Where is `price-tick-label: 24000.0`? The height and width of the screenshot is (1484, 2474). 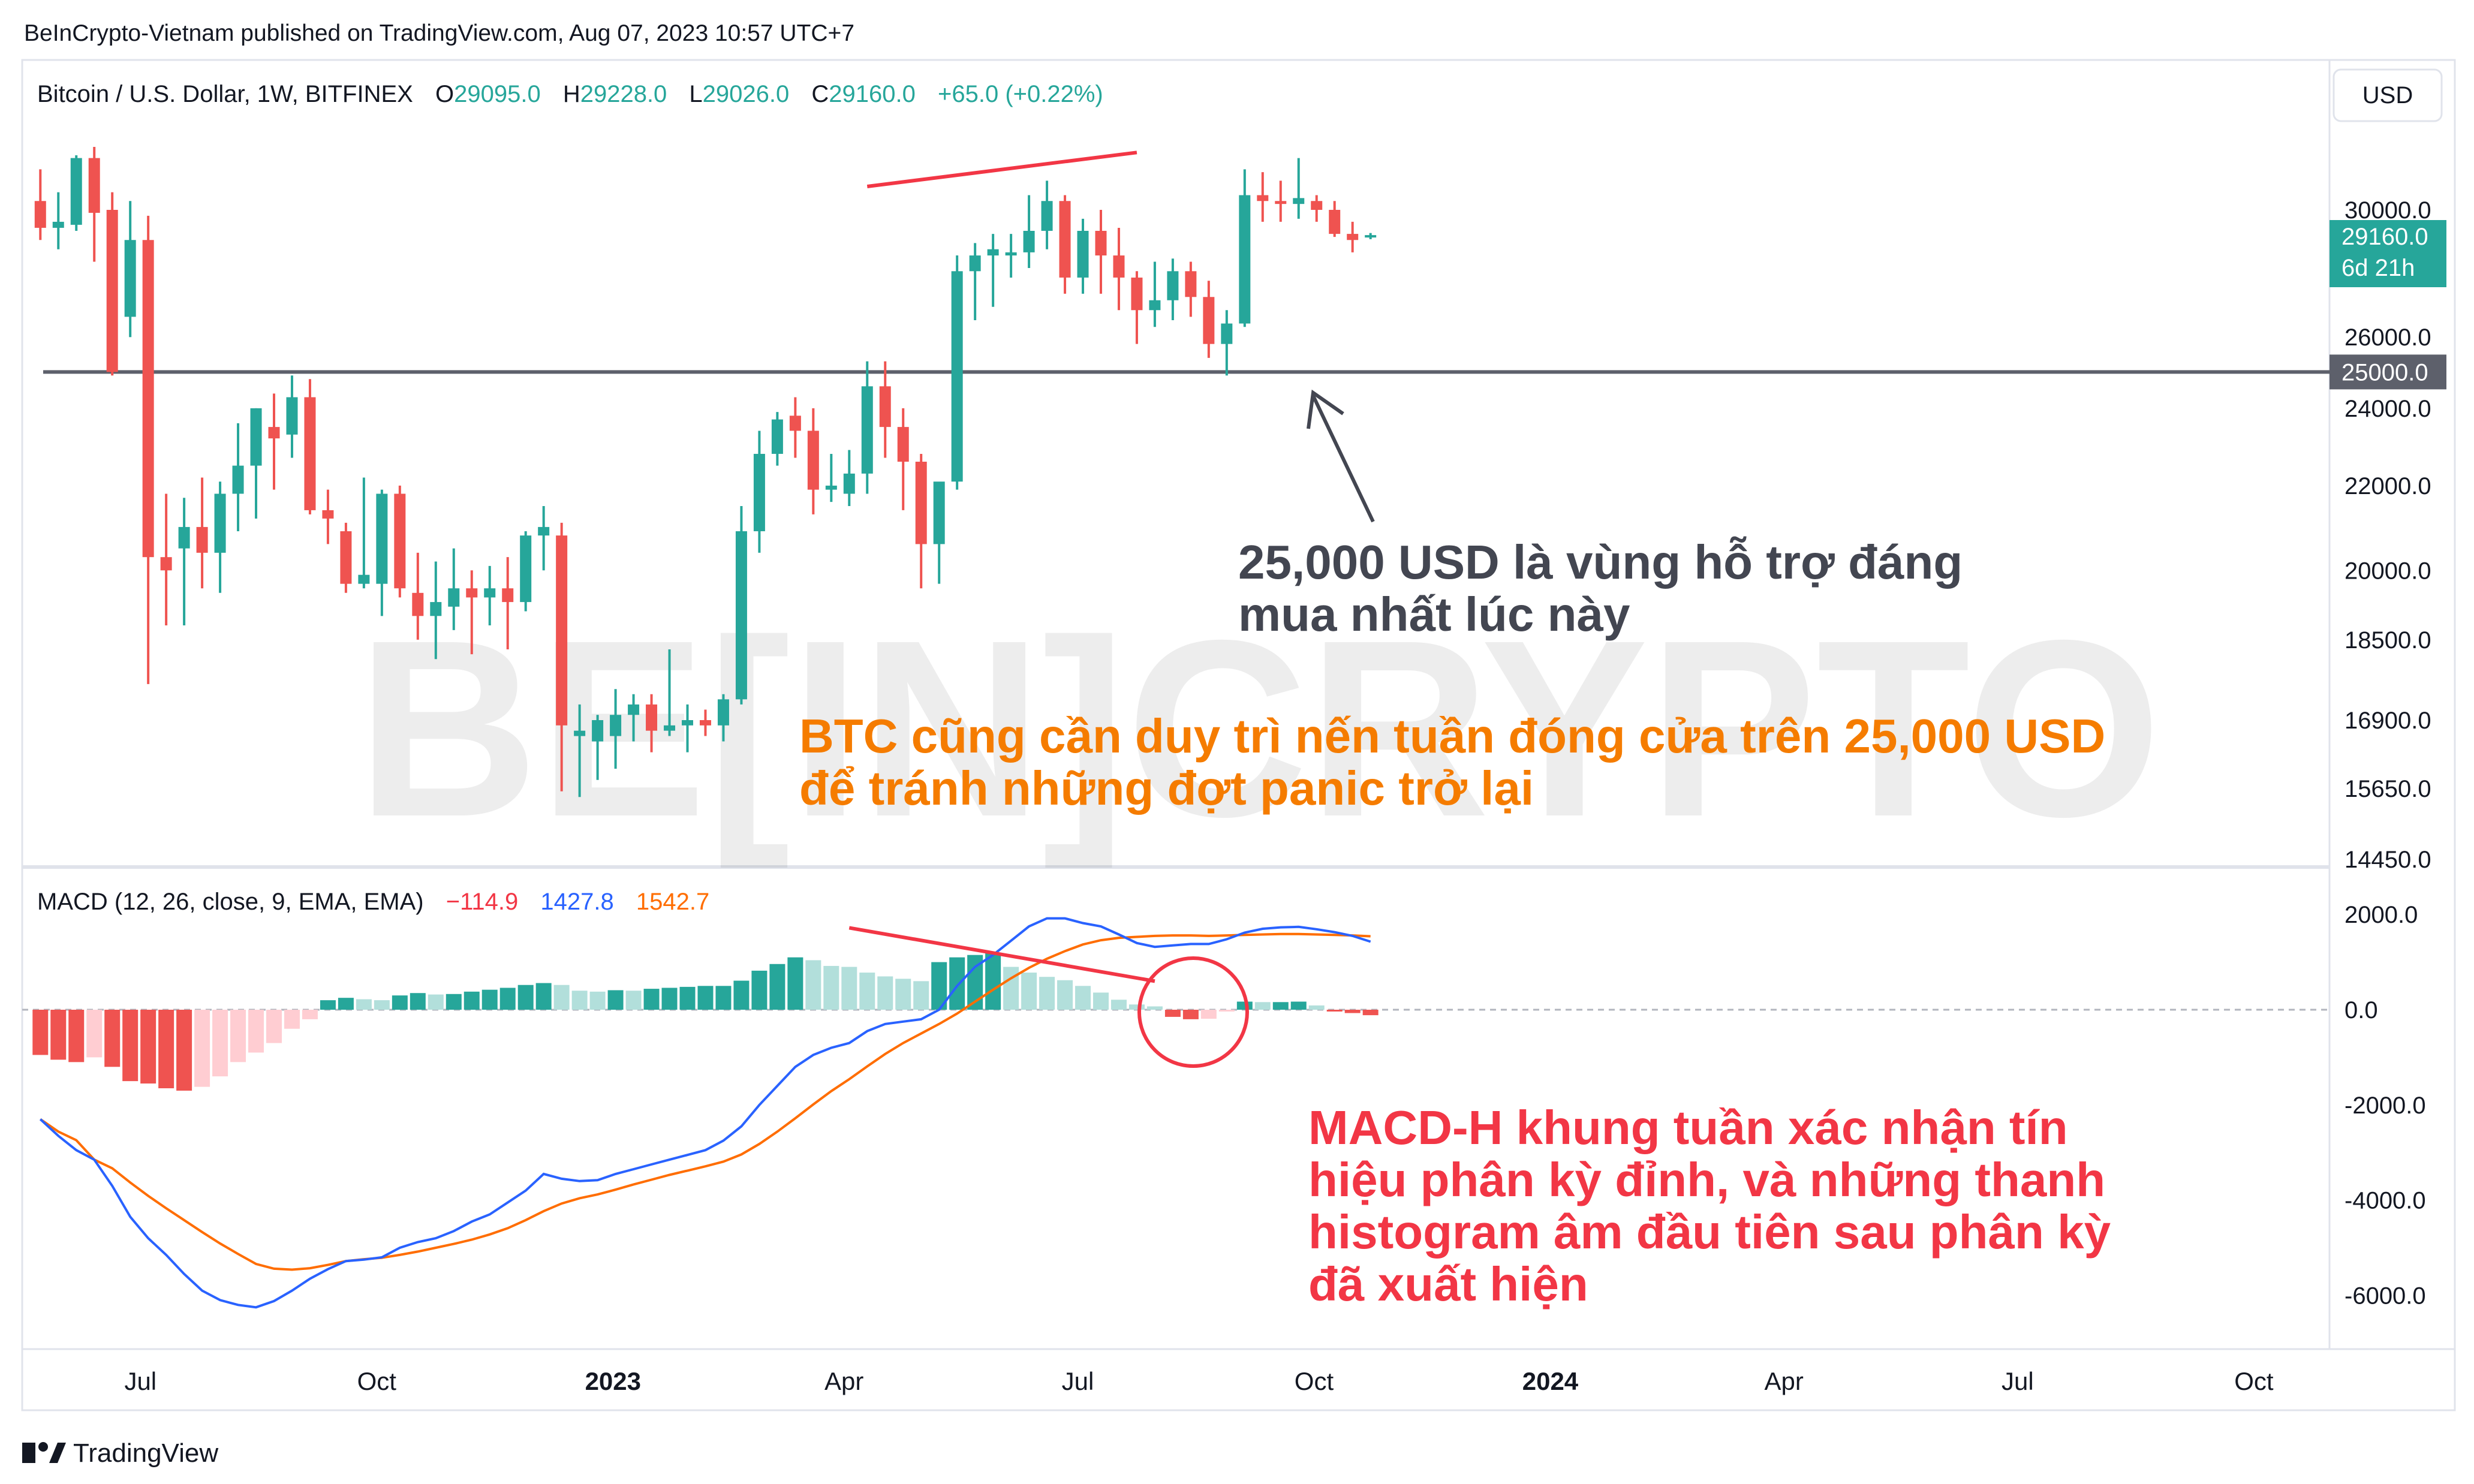 price-tick-label: 24000.0 is located at coordinates (2387, 409).